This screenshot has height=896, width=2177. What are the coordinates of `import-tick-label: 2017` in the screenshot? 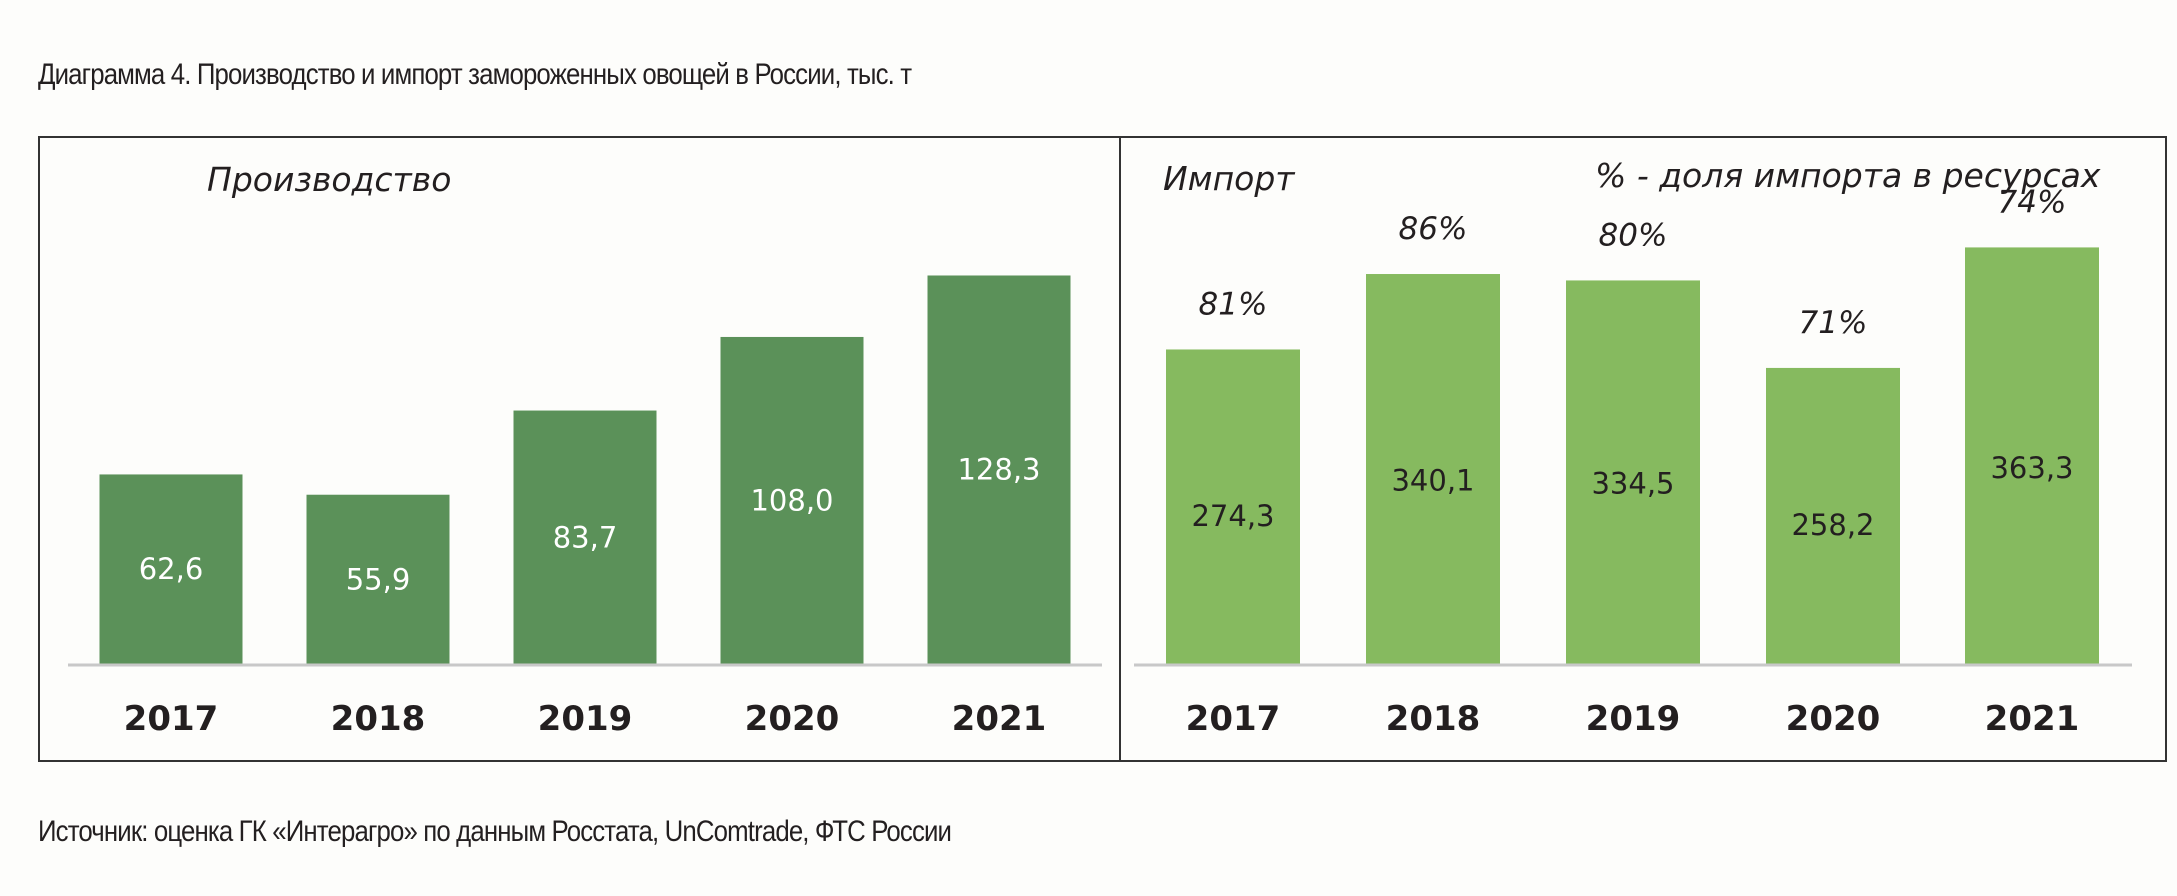 It's located at (1233, 719).